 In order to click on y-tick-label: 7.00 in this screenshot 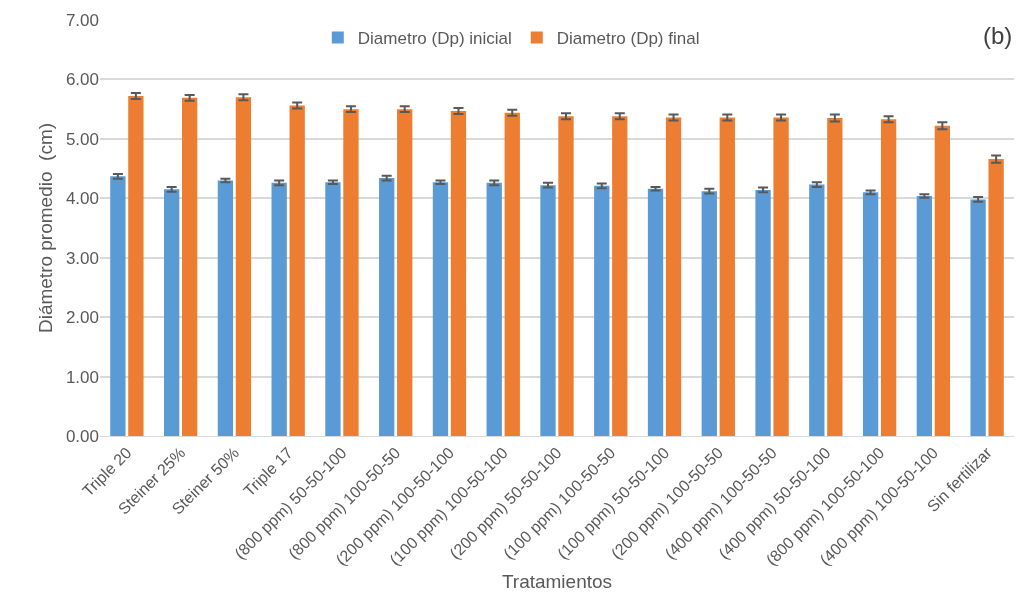, I will do `click(82, 20)`.